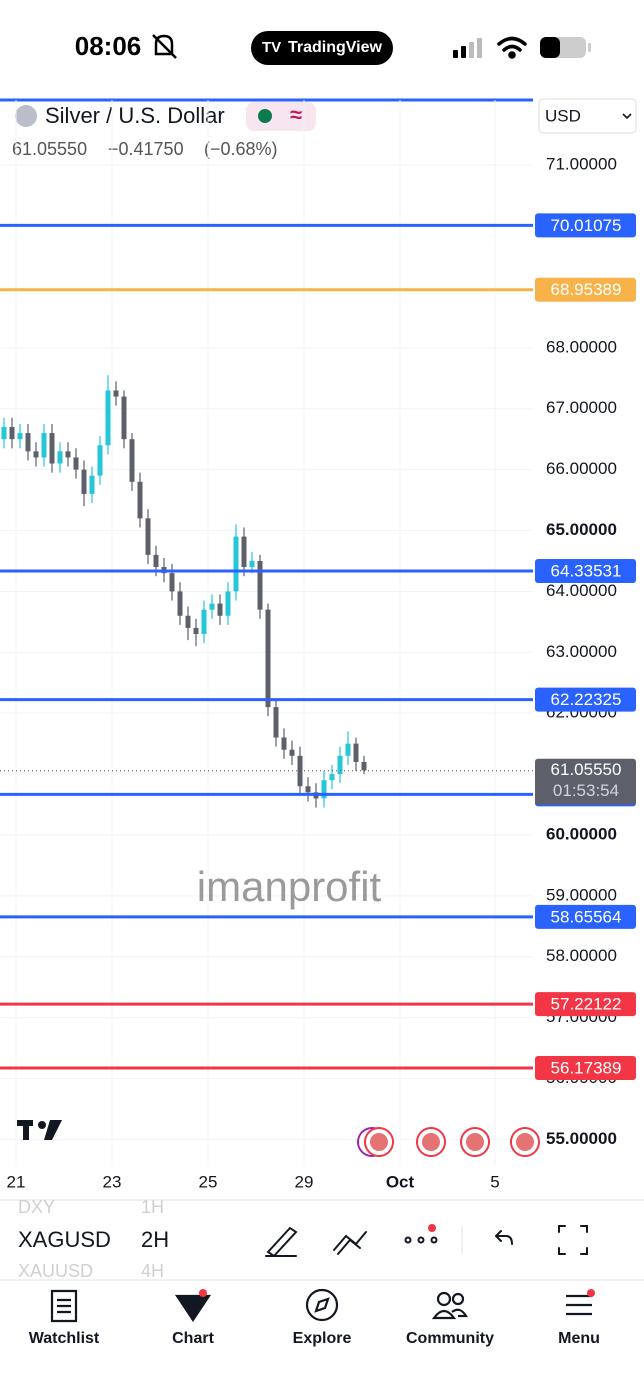  I want to click on prev-interval: 1H, so click(152, 1207).